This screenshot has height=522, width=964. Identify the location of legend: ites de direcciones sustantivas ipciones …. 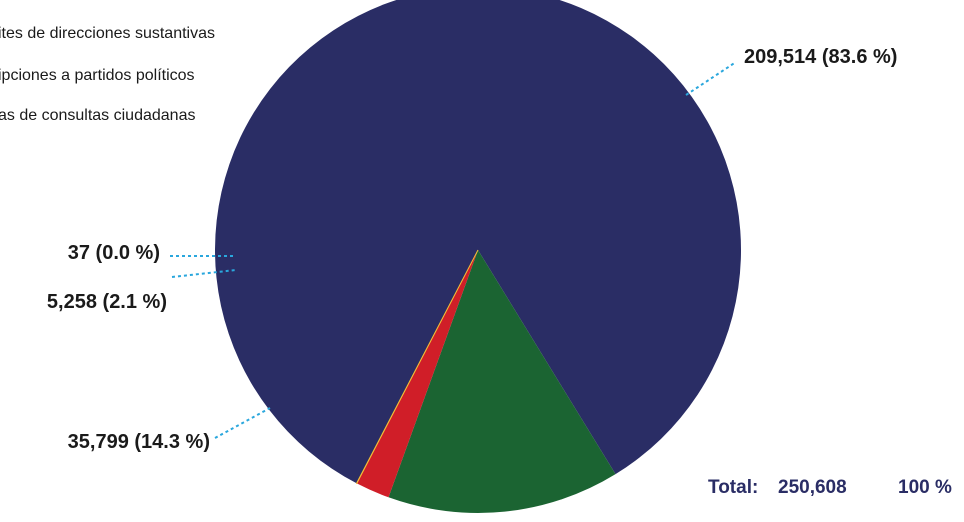
(107, 74).